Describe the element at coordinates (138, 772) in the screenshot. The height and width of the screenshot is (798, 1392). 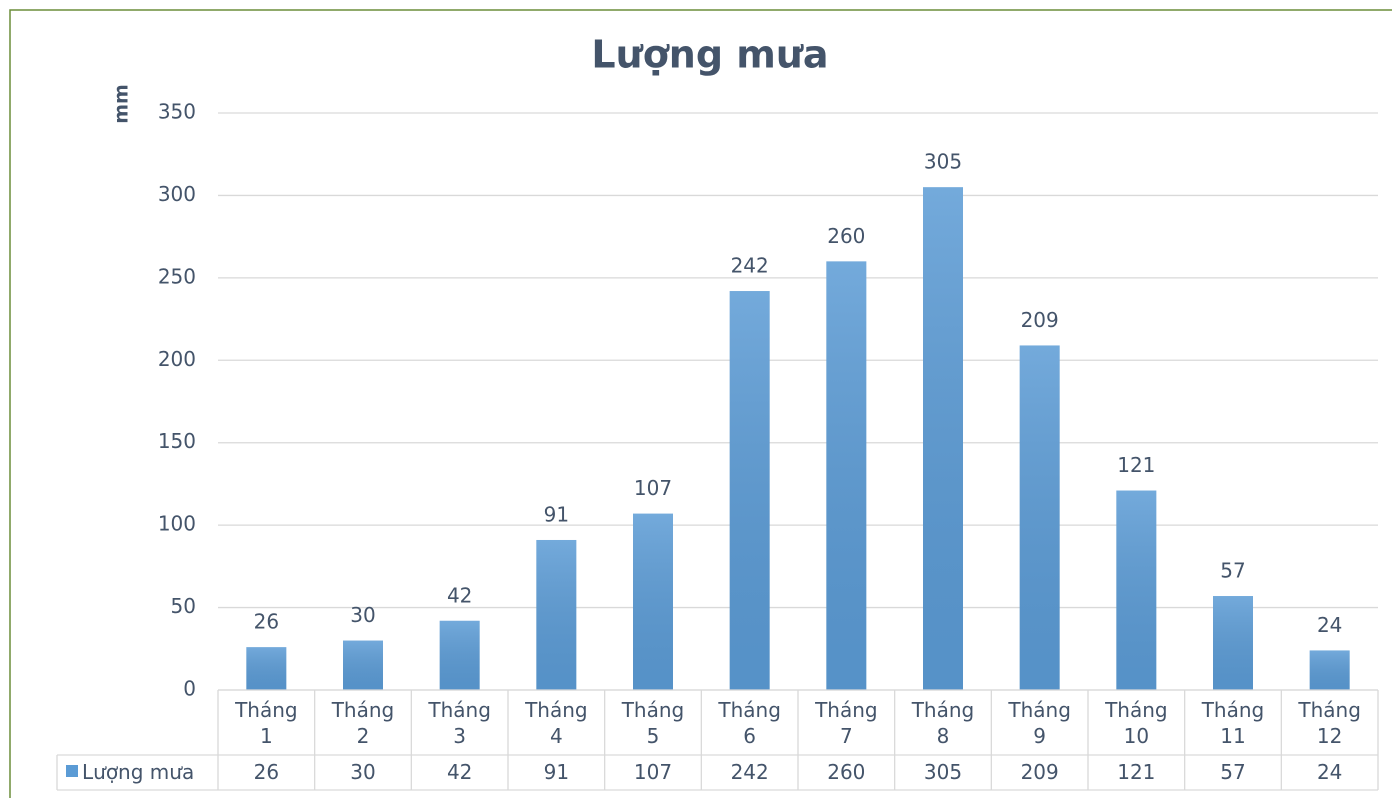
I see `legend-label: Lượng mưa` at that location.